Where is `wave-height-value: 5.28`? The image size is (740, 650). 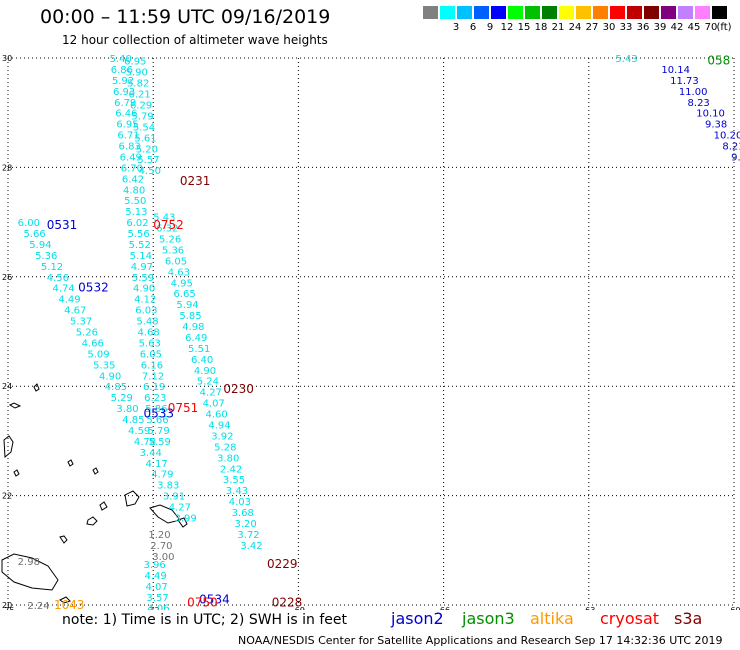
wave-height-value: 5.28 is located at coordinates (225, 447).